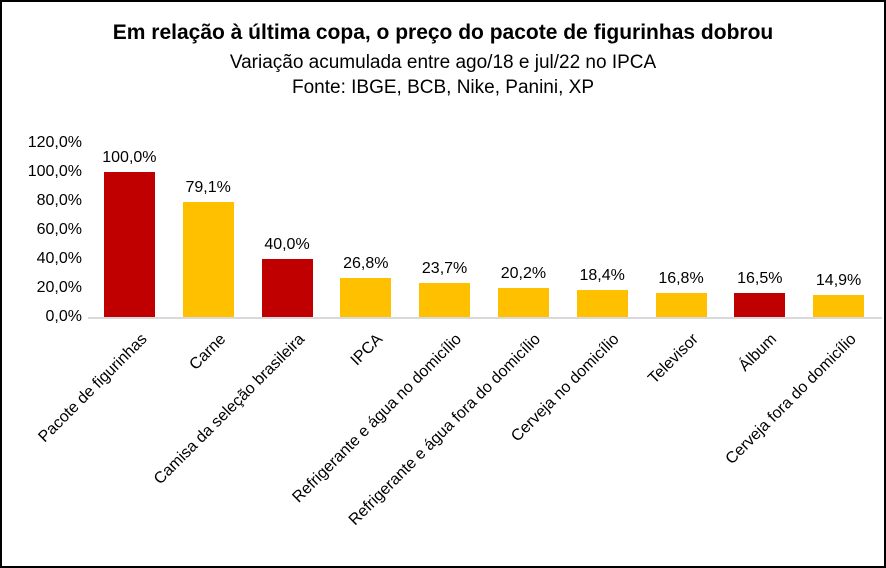 Image resolution: width=886 pixels, height=568 pixels. Describe the element at coordinates (485, 318) in the screenshot. I see `x-axis-line` at that location.